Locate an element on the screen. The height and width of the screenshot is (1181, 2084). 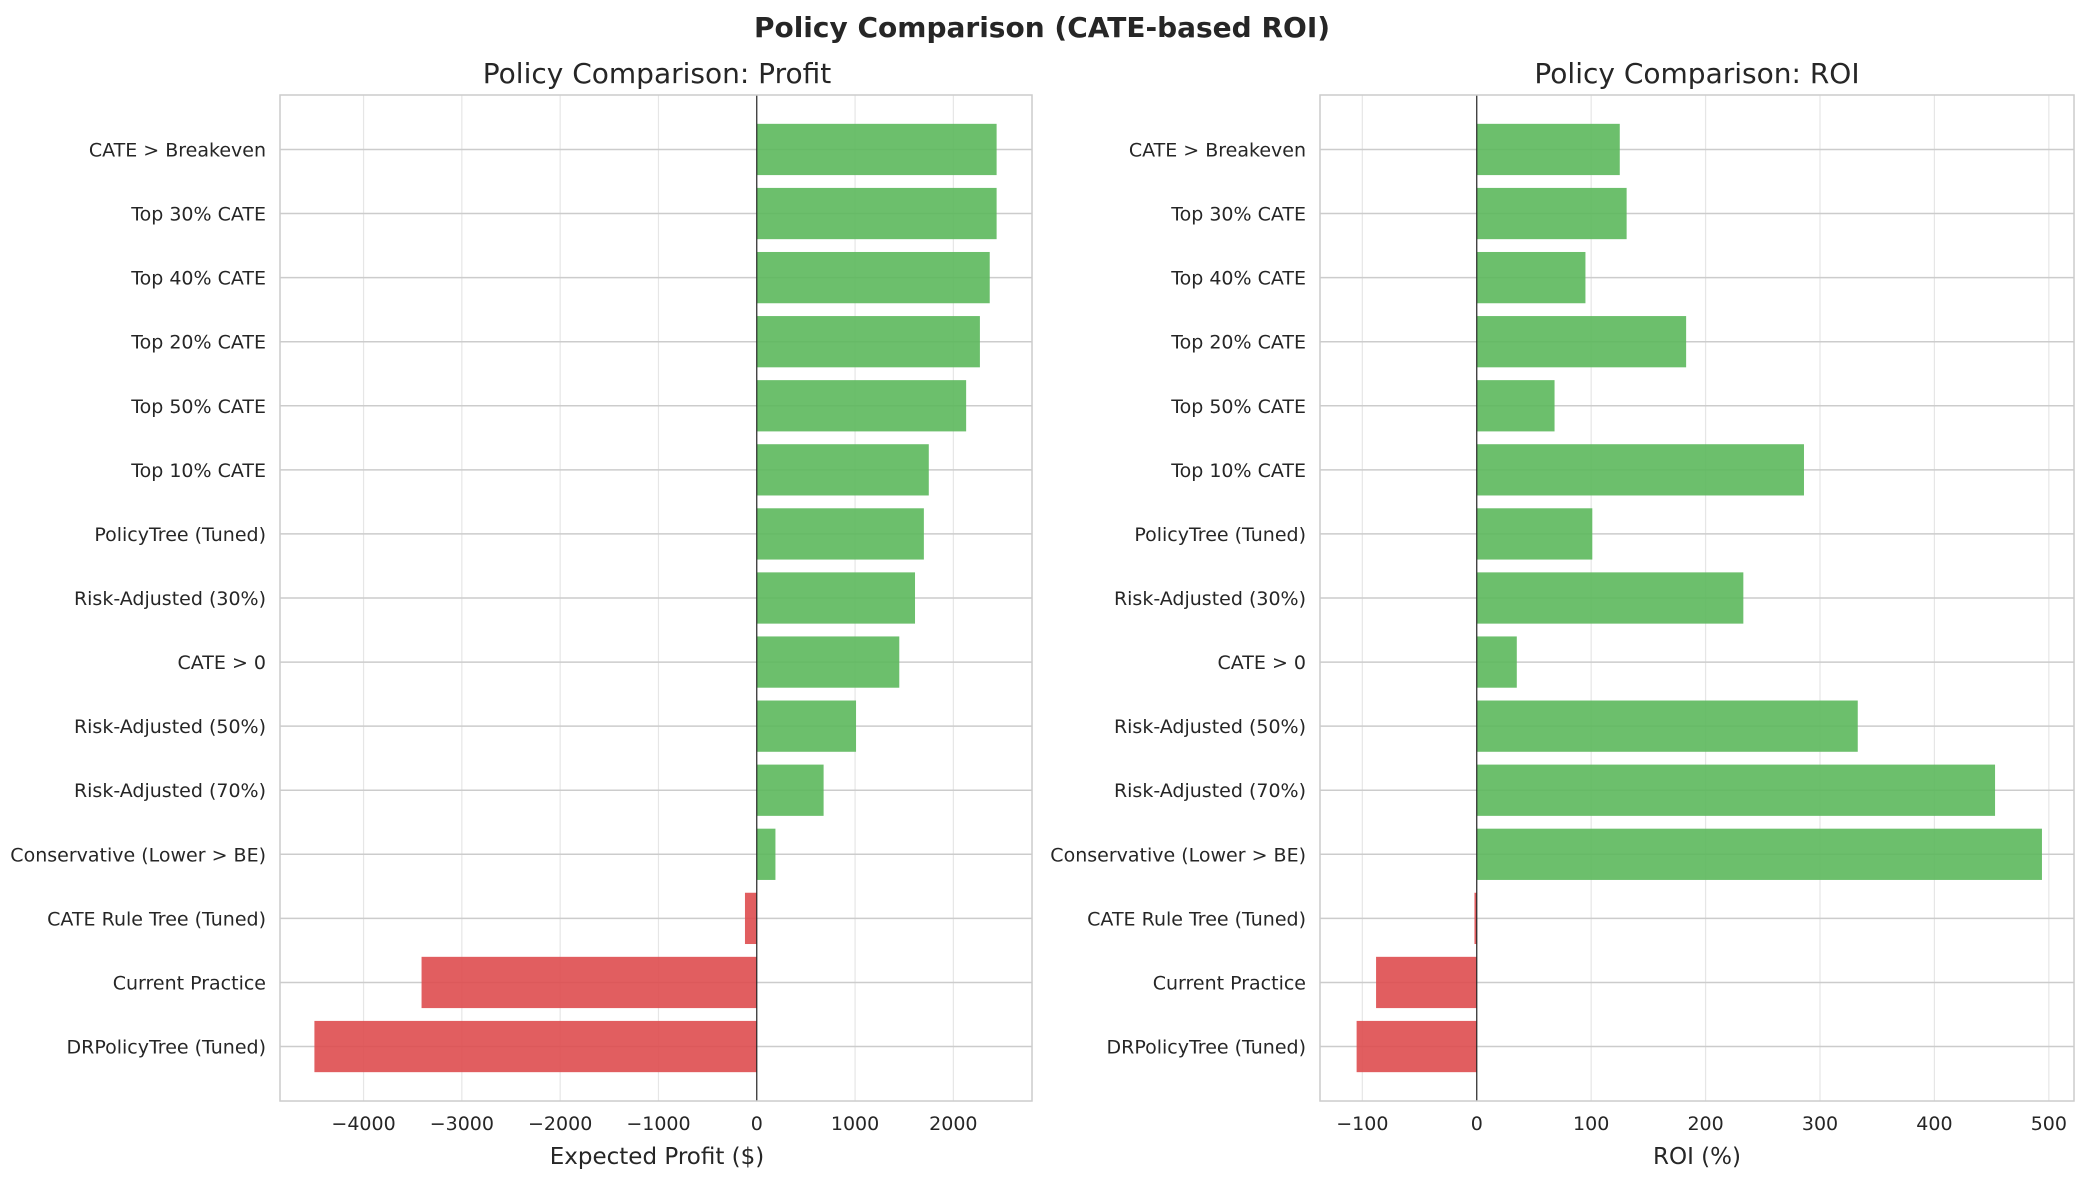
roi-x-tick-label: −100 is located at coordinates (1362, 1124).